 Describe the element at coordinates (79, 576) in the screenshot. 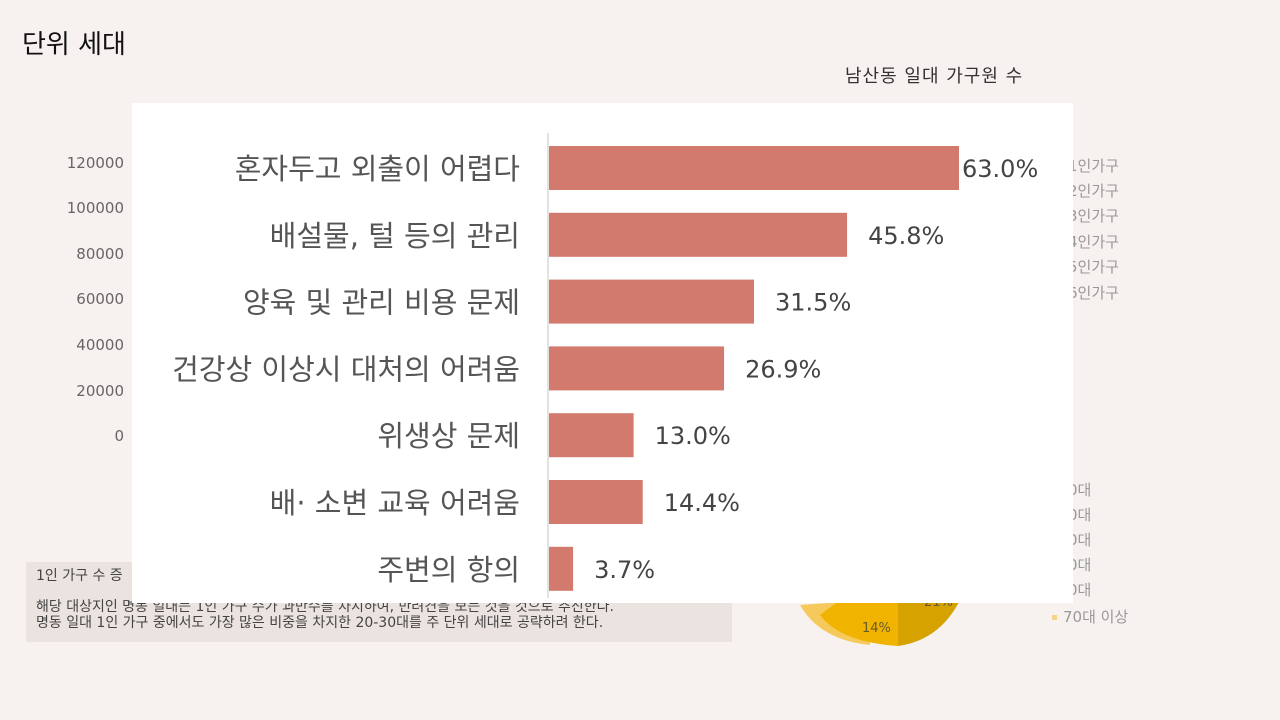

I see `text-line: 1인 가구 수 증` at that location.